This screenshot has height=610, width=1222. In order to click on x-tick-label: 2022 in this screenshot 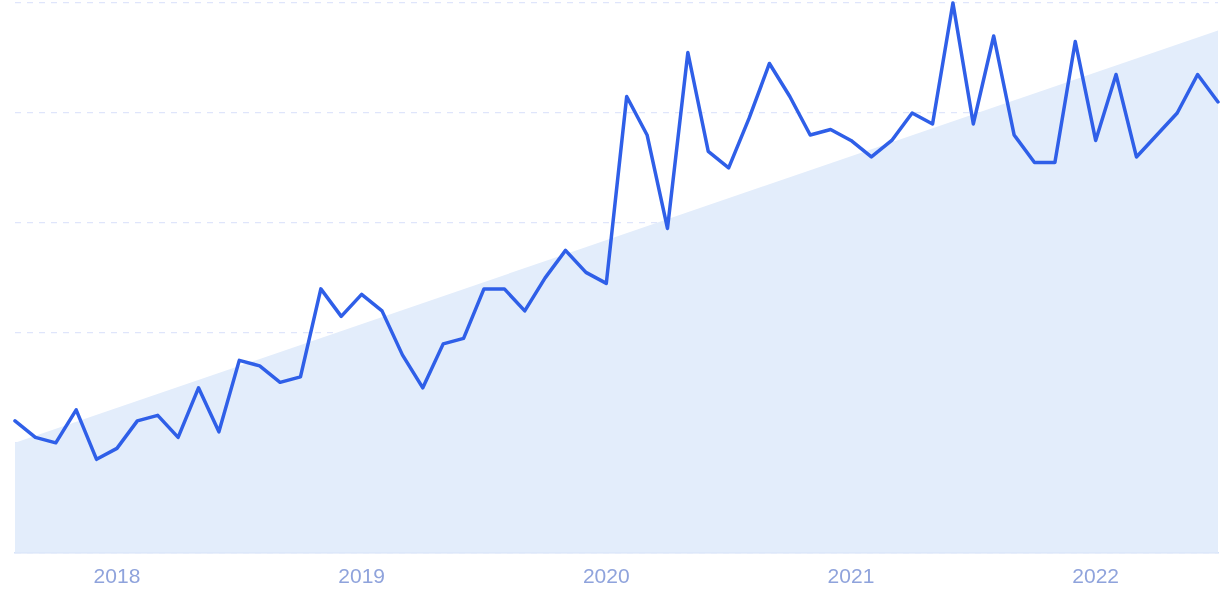, I will do `click(1096, 576)`.